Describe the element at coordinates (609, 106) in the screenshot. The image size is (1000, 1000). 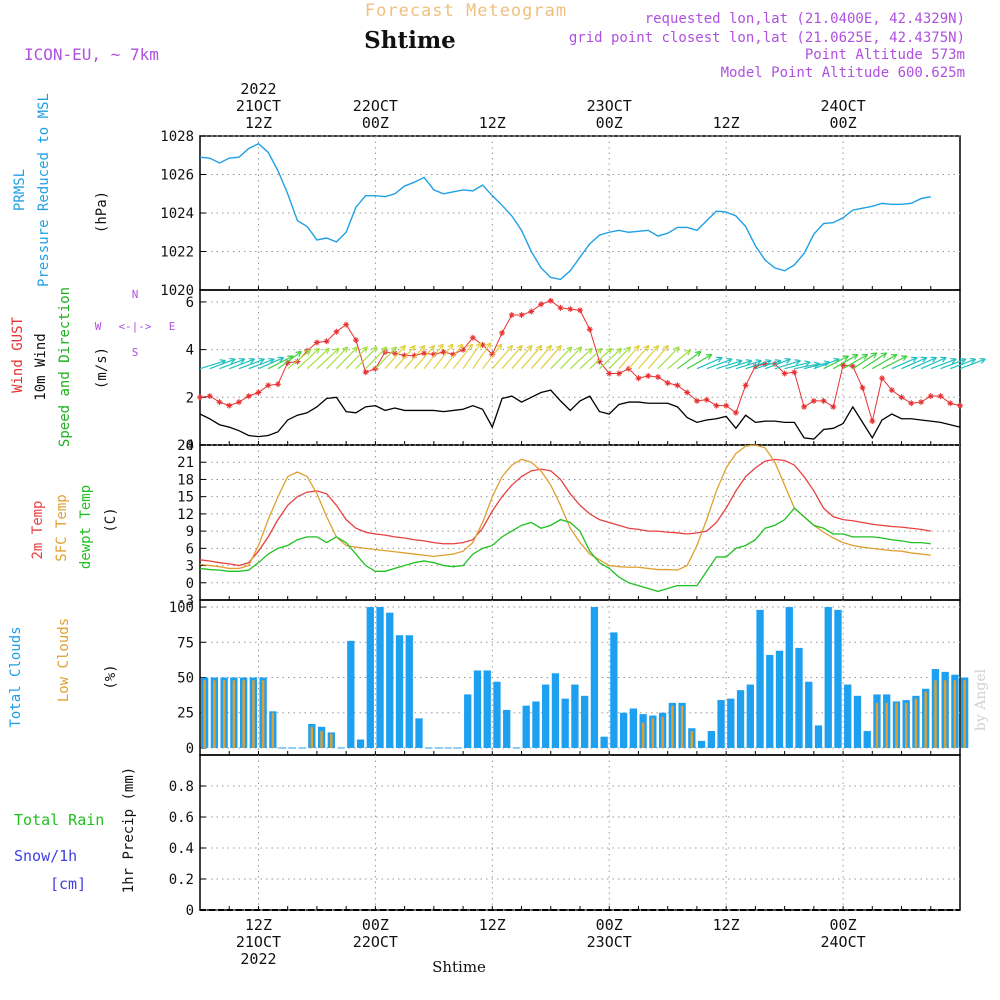
I see `time-label-top: 23OCT` at that location.